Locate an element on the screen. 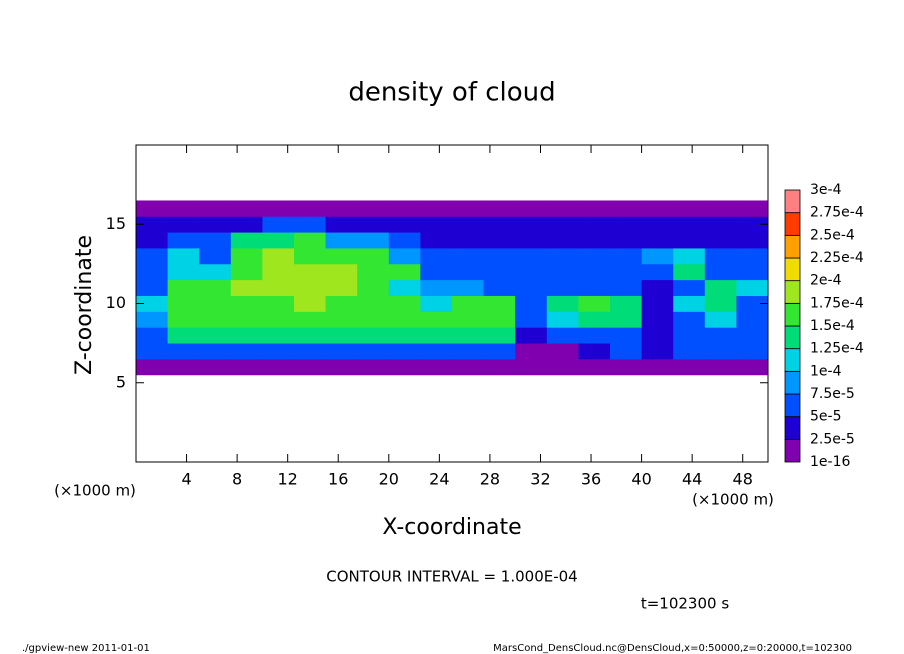 This screenshot has width=904, height=654. x-tick-label: 40 is located at coordinates (641, 479).